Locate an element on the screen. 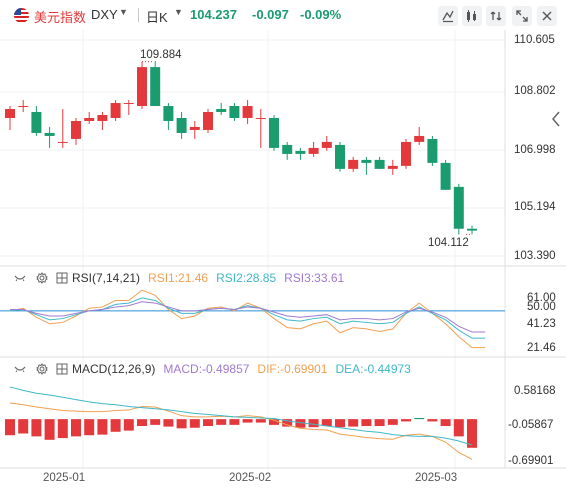  rsi-title: RSI(7,14,21) is located at coordinates (106, 278).